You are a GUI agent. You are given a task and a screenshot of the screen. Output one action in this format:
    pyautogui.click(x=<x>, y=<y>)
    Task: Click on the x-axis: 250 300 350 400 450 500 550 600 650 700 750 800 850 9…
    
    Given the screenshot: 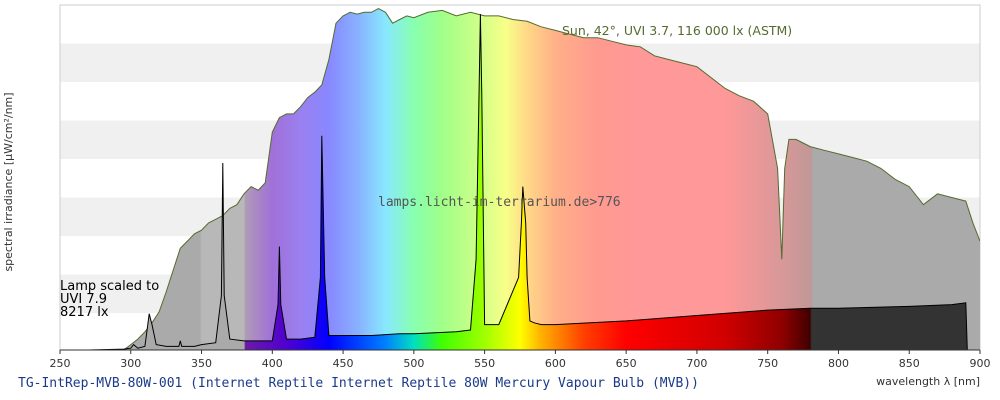 What is the action you would take?
    pyautogui.click(x=520, y=359)
    